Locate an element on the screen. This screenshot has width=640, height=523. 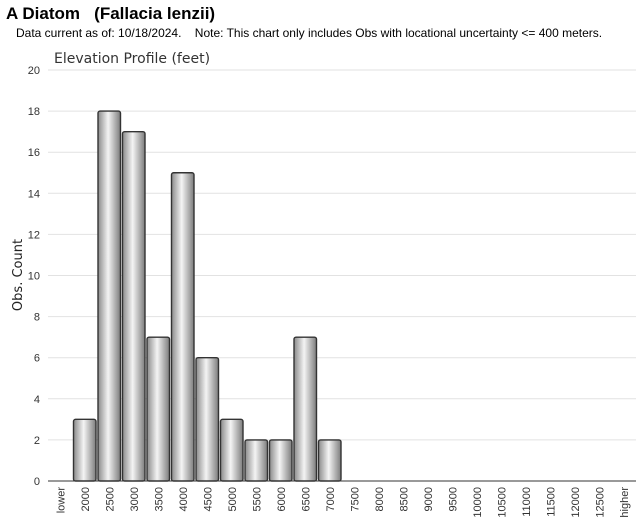
y-tick-label: 8 is located at coordinates (37, 318).